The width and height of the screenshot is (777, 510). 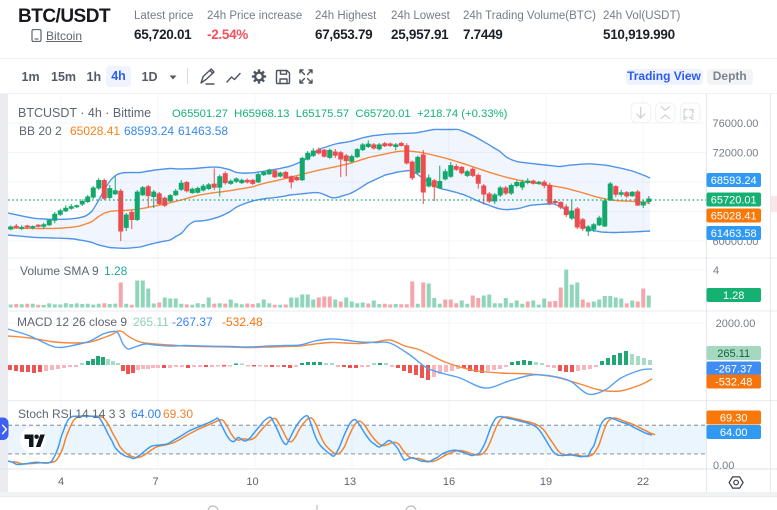 What do you see at coordinates (72, 322) in the screenshot?
I see `svg-text: MACD 12 26 close 9` at bounding box center [72, 322].